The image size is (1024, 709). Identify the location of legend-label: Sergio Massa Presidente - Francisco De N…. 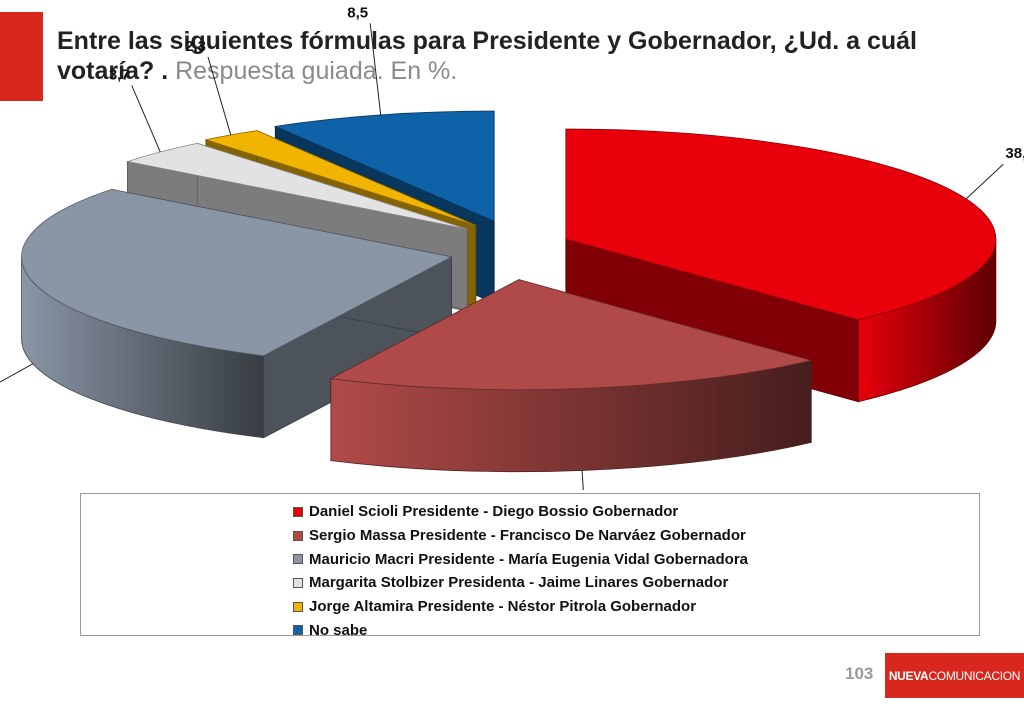
(527, 536).